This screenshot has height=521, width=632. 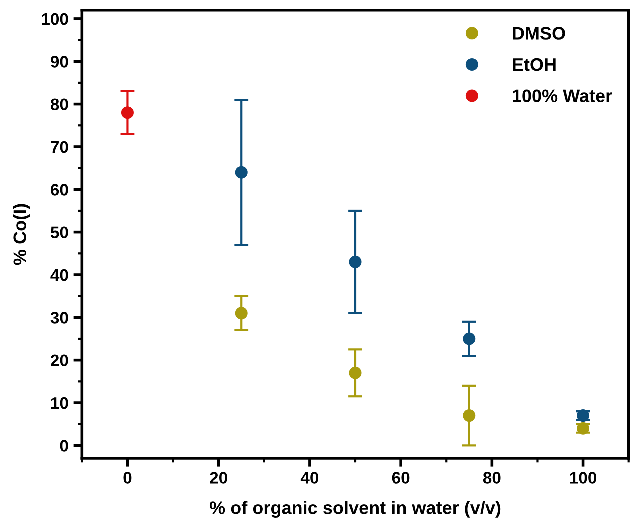 I want to click on legend-label: EtOH, so click(x=534, y=65).